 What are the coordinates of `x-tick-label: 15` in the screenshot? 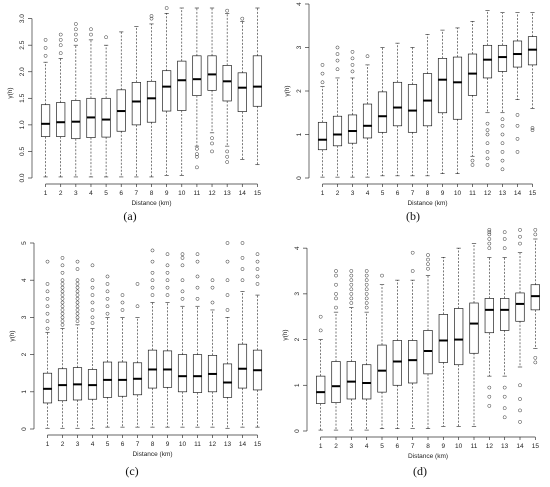 It's located at (258, 444).